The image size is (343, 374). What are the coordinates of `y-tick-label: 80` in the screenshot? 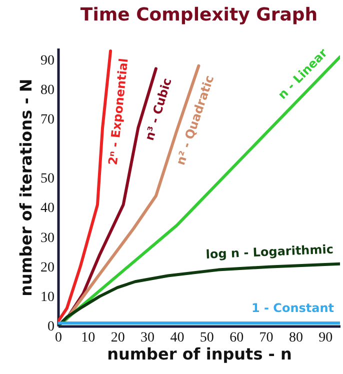 It's located at (47, 90).